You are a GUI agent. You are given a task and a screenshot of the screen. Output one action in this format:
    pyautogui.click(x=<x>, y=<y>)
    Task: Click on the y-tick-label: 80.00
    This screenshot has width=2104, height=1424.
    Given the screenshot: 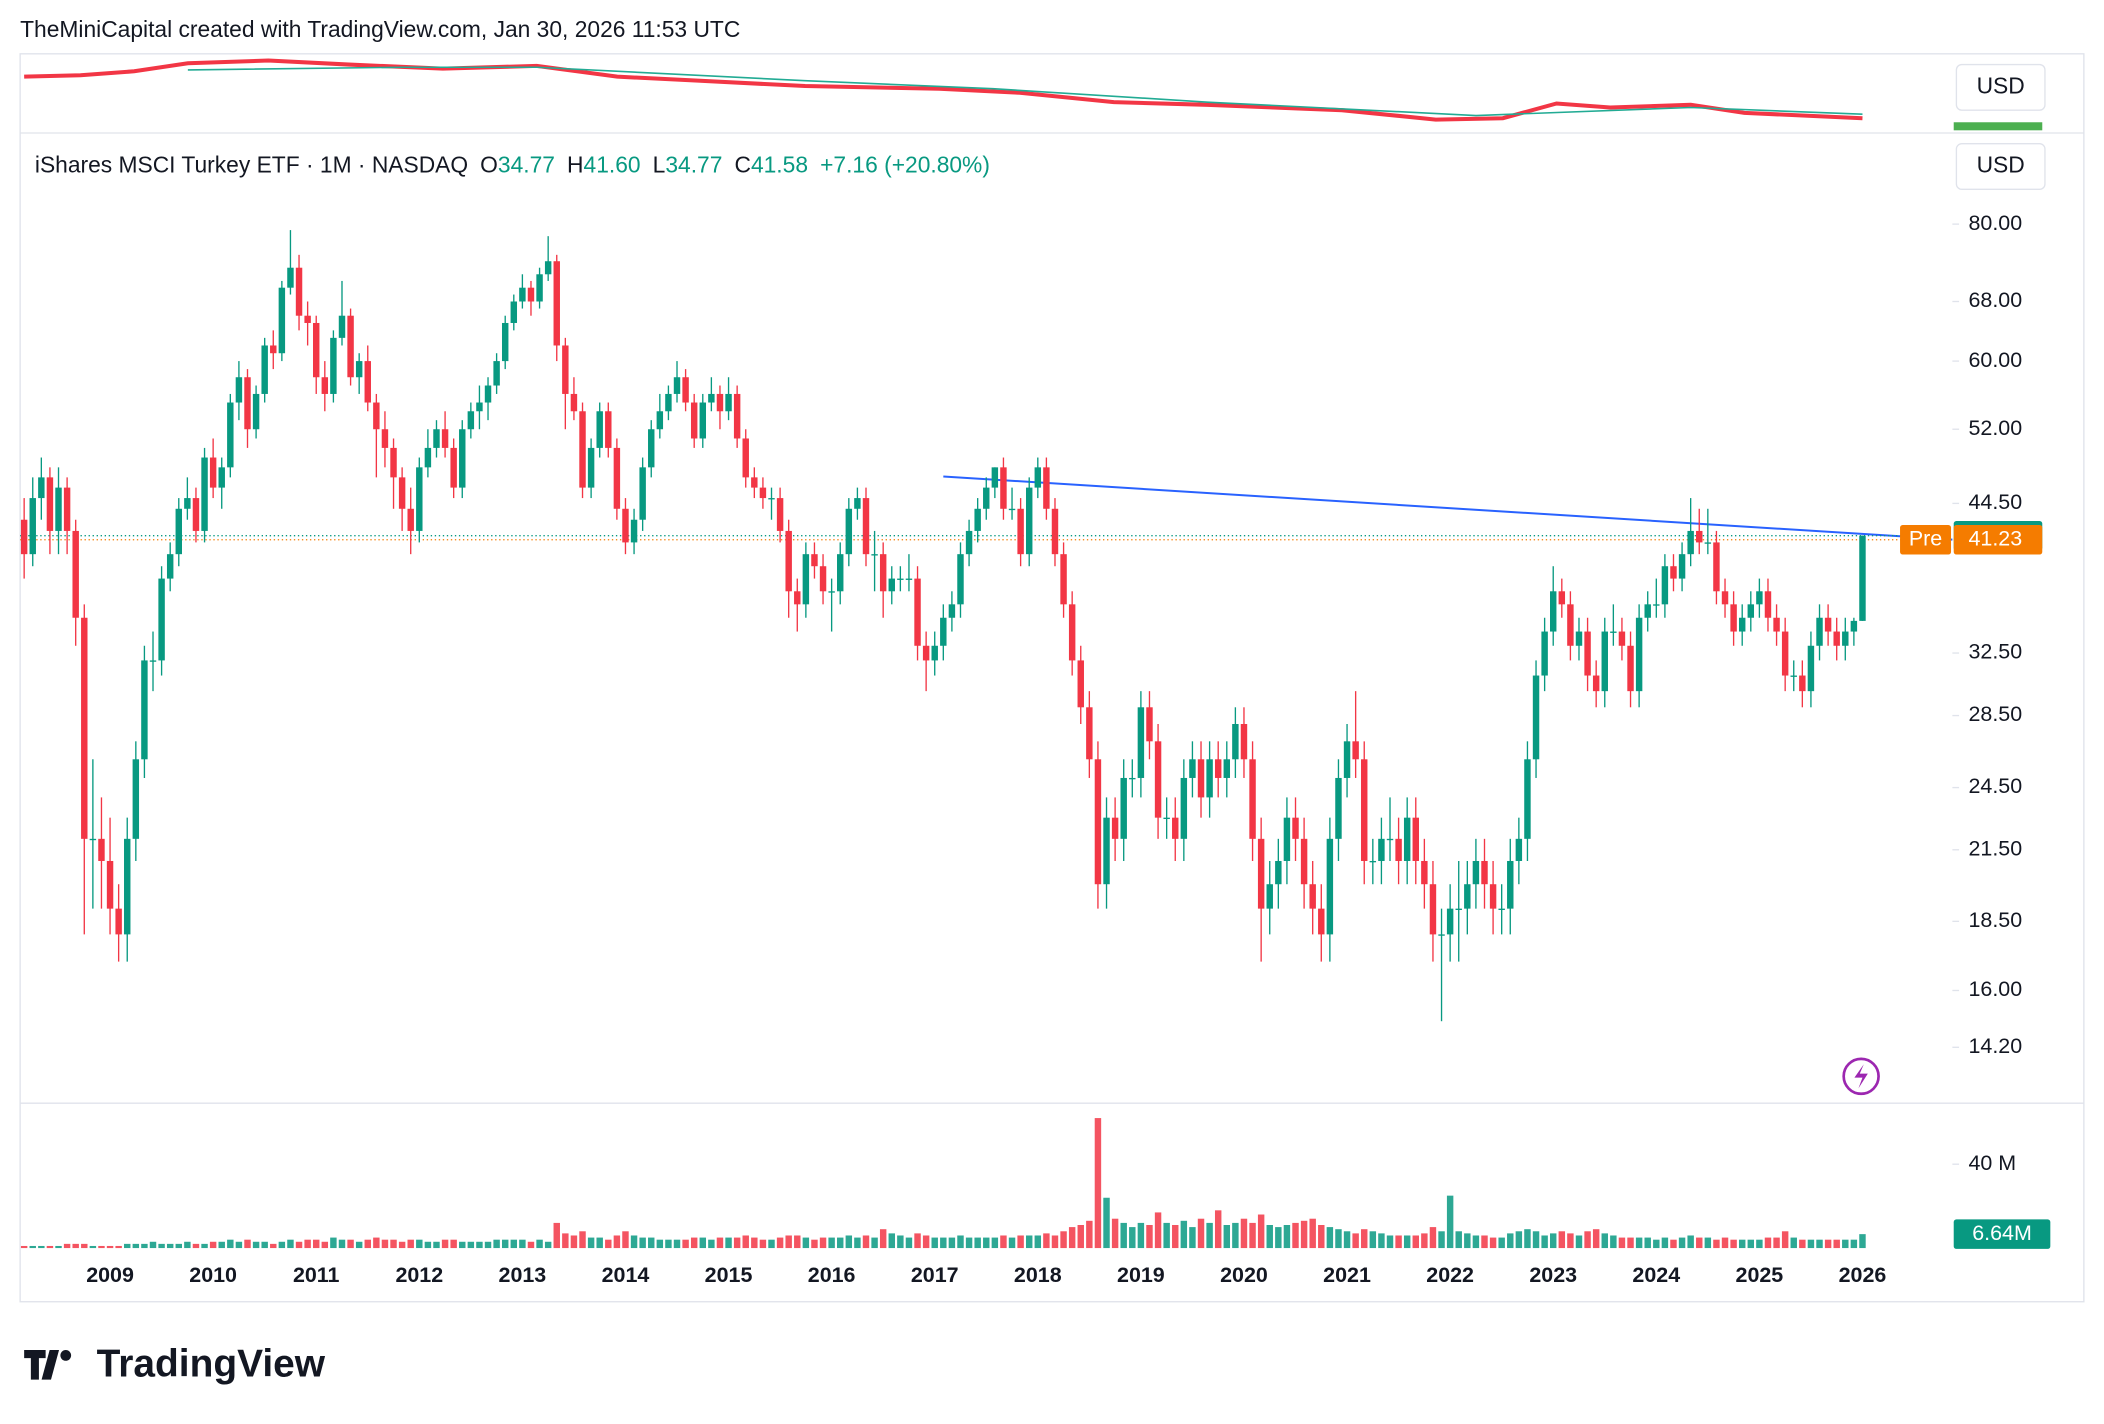 What is the action you would take?
    pyautogui.click(x=1995, y=223)
    